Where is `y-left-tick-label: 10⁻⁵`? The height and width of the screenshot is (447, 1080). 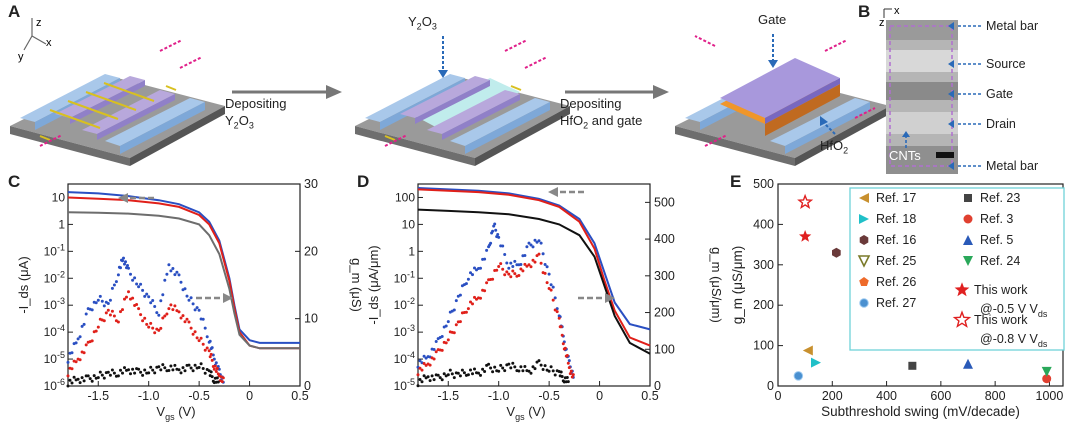
y-left-tick-label: 10⁻⁵ is located at coordinates (54, 358).